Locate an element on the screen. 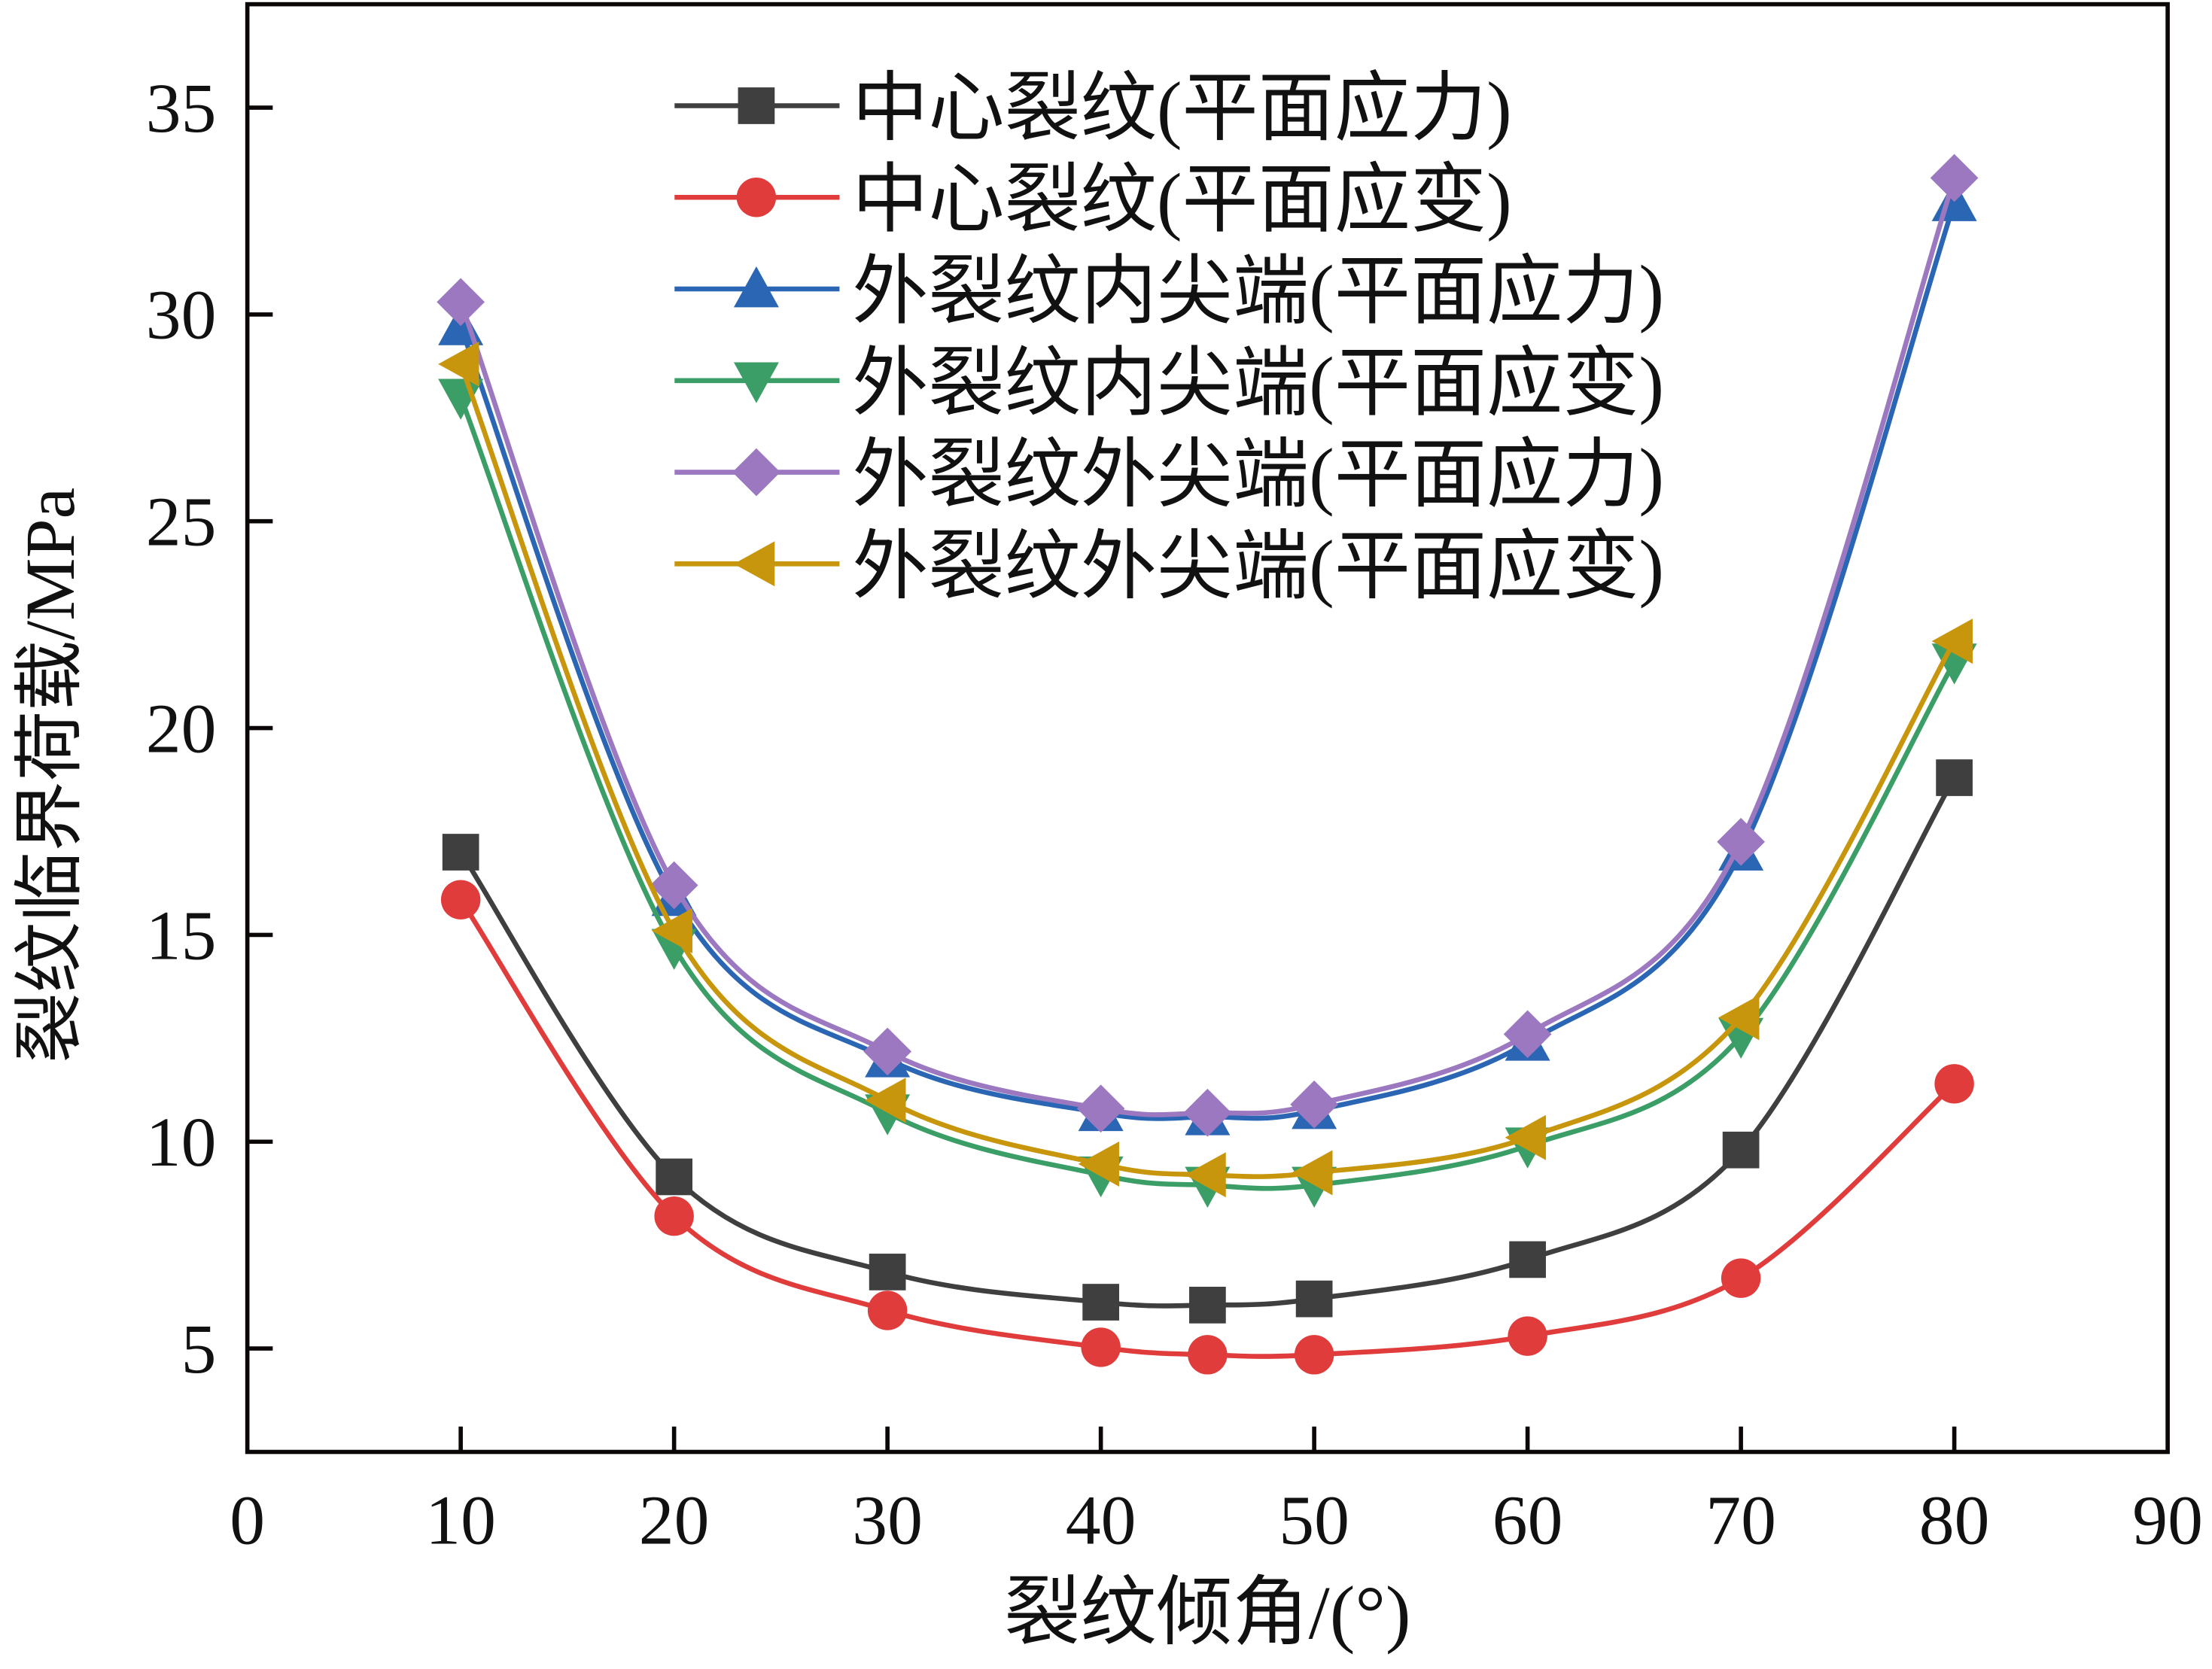  legend-item: 中心裂纹(平面应变) is located at coordinates (1093, 200).